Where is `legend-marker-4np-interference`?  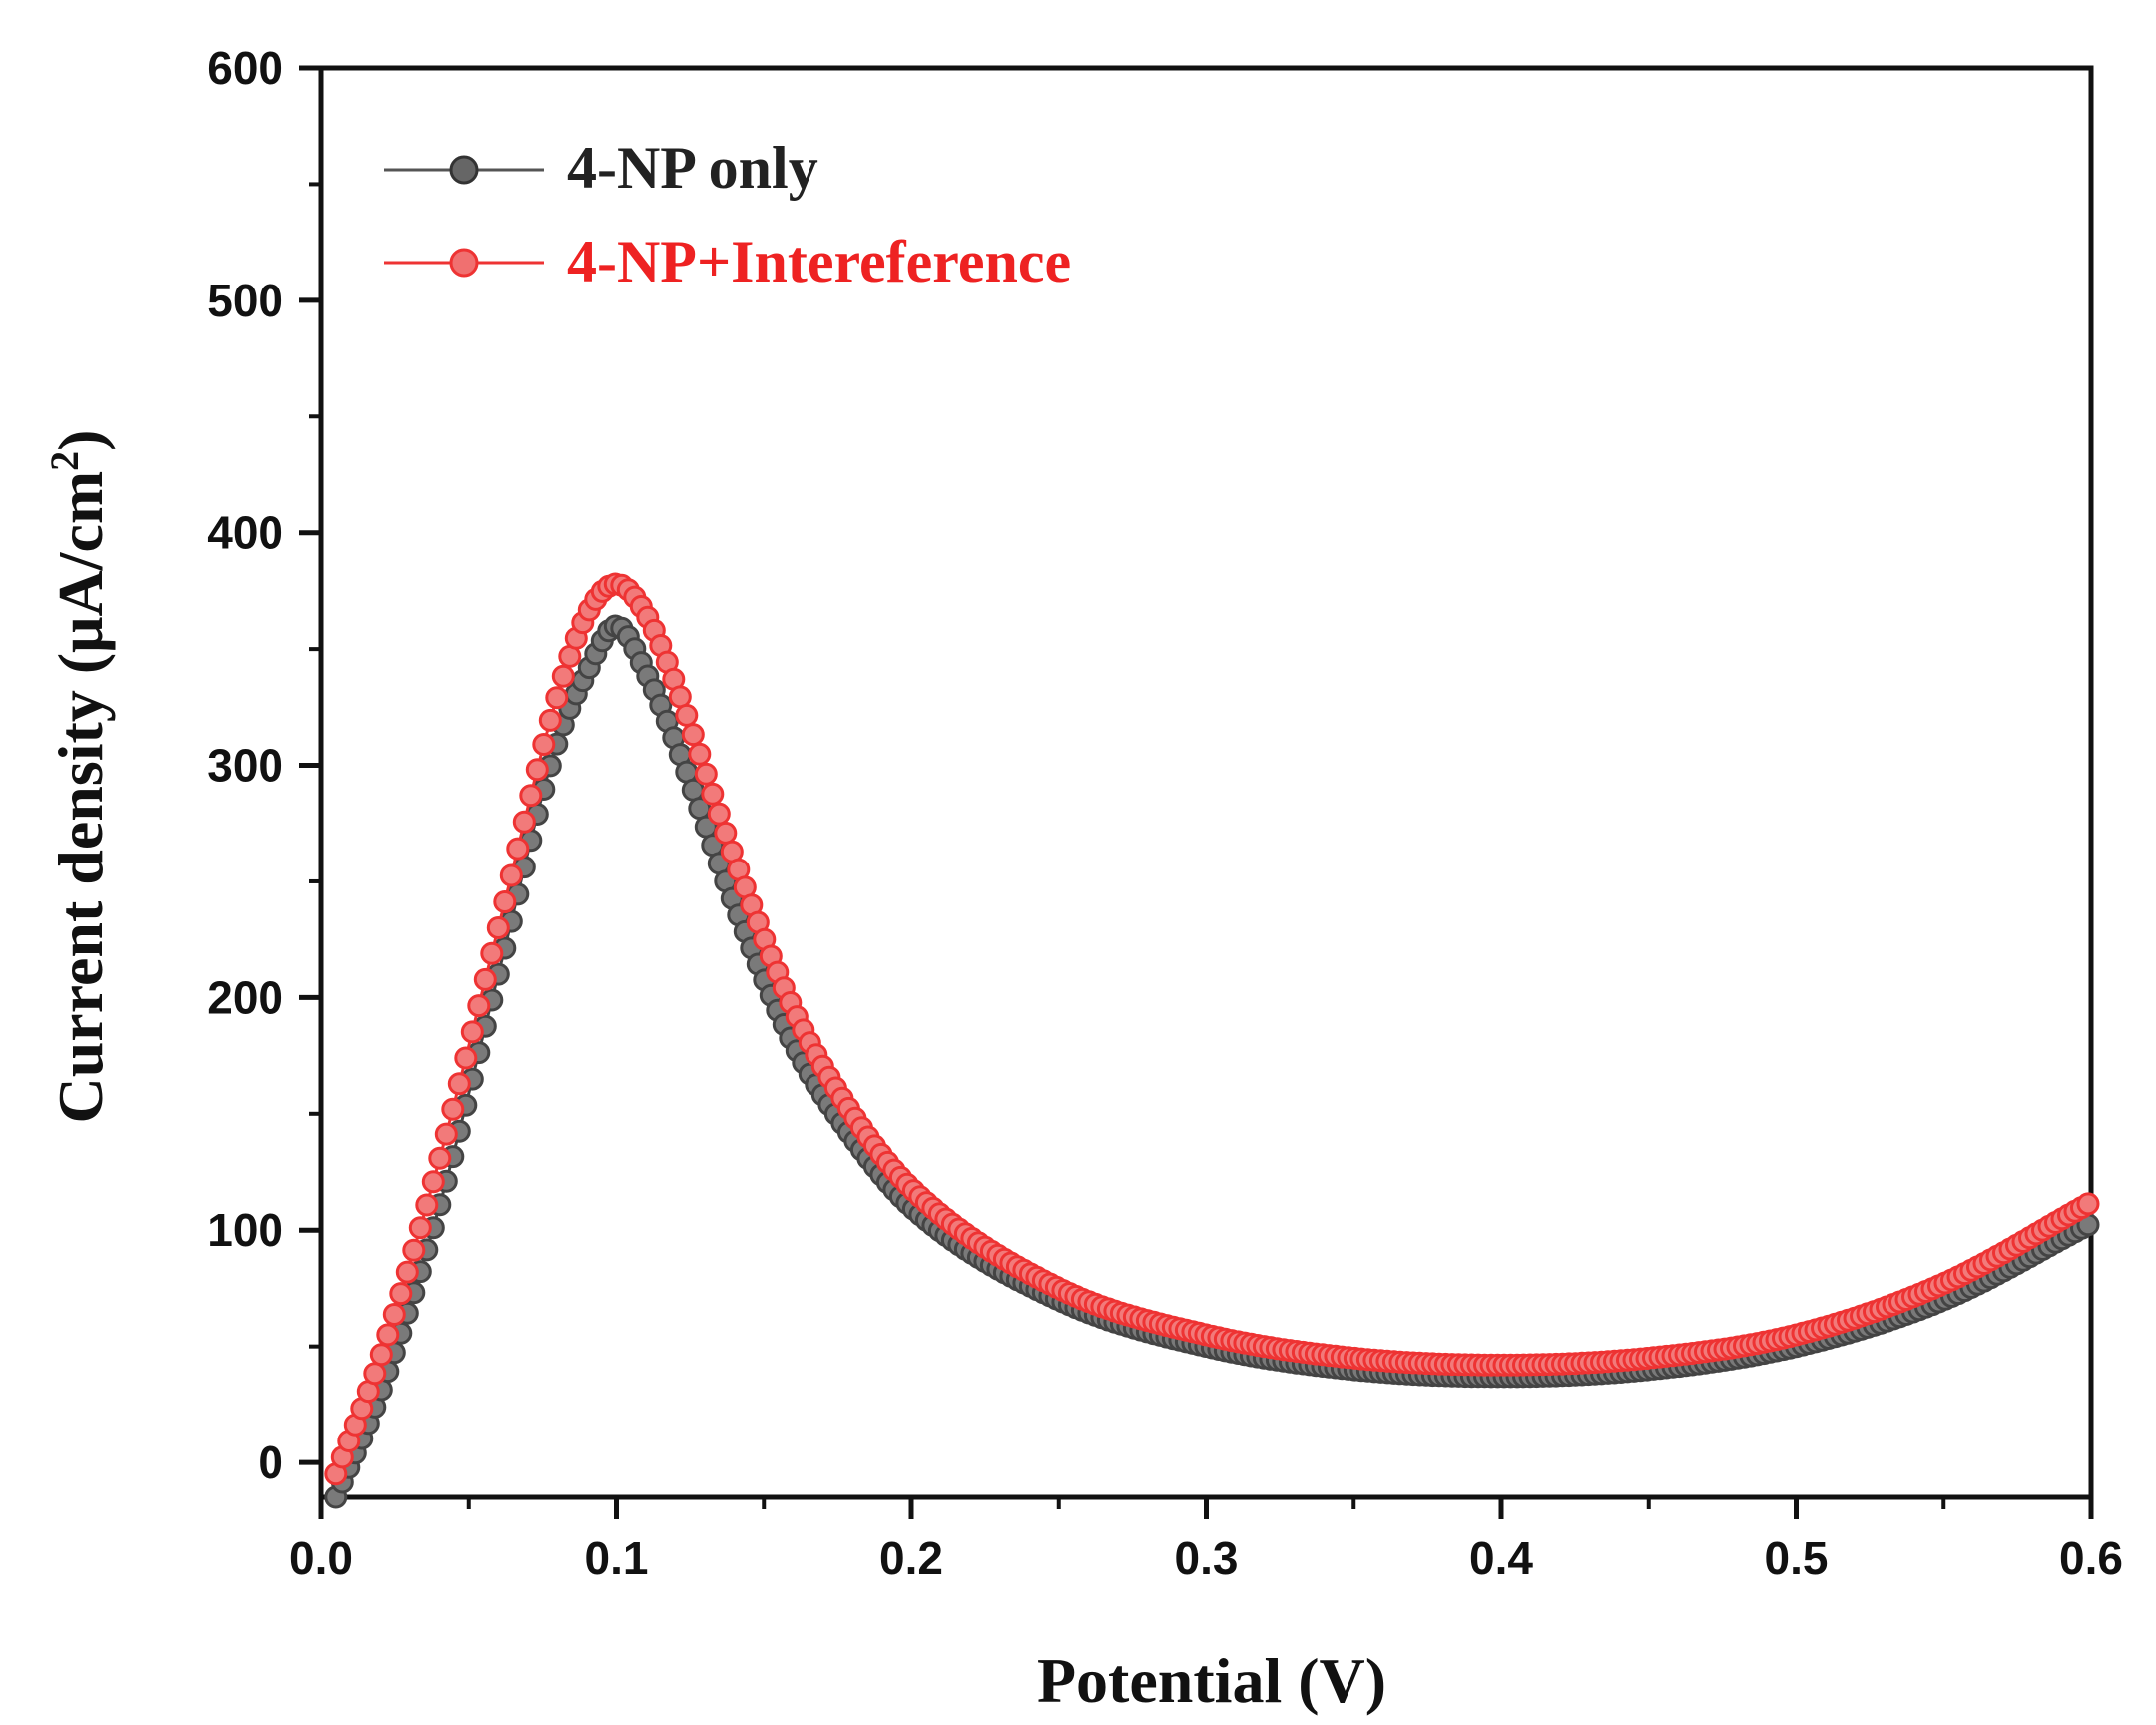
legend-marker-4np-interference is located at coordinates (464, 263).